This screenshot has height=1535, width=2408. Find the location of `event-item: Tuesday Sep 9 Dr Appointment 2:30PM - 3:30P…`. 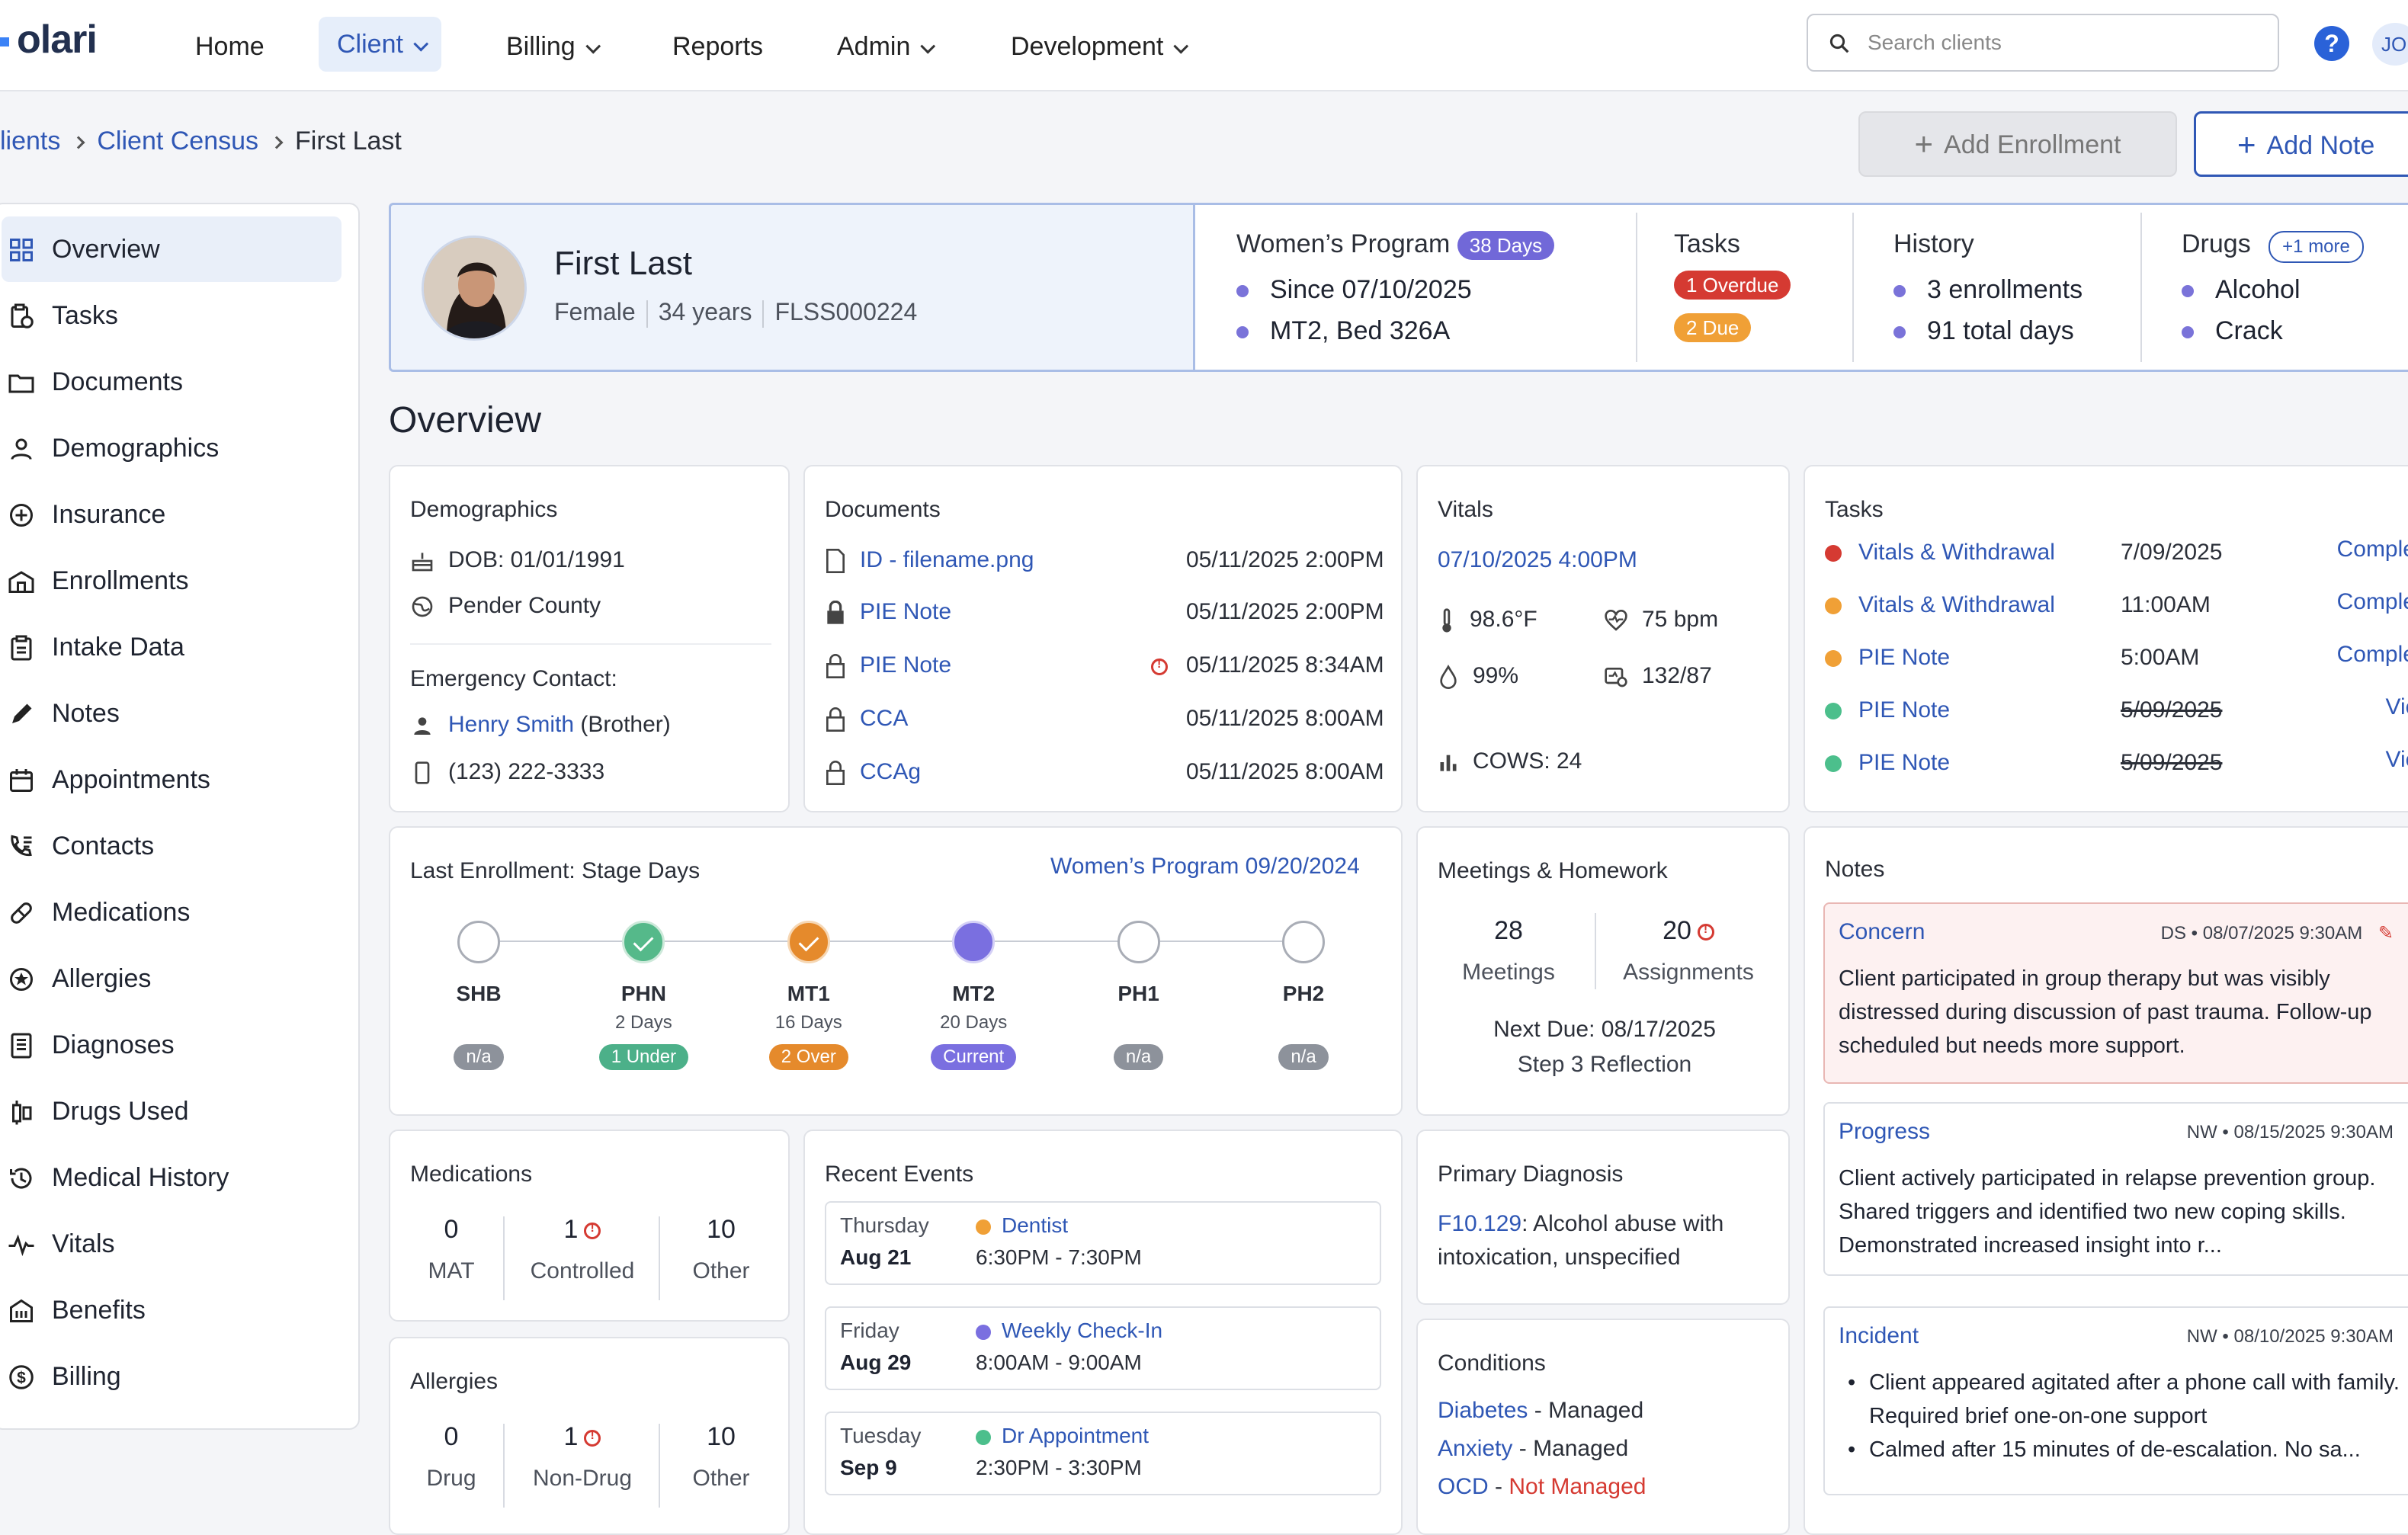

event-item: Tuesday Sep 9 Dr Appointment 2:30PM - 3:30P… is located at coordinates (1103, 1454).